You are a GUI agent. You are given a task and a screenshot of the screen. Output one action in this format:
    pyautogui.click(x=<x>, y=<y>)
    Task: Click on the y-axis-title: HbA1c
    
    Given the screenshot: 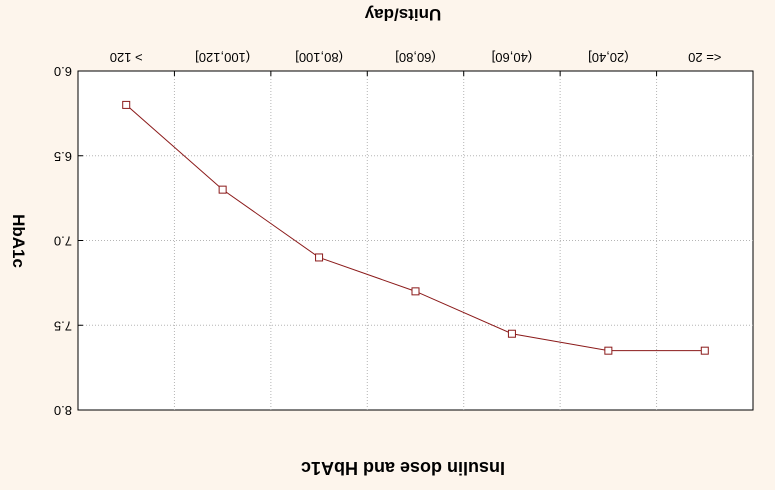 What is the action you would take?
    pyautogui.click(x=18, y=241)
    